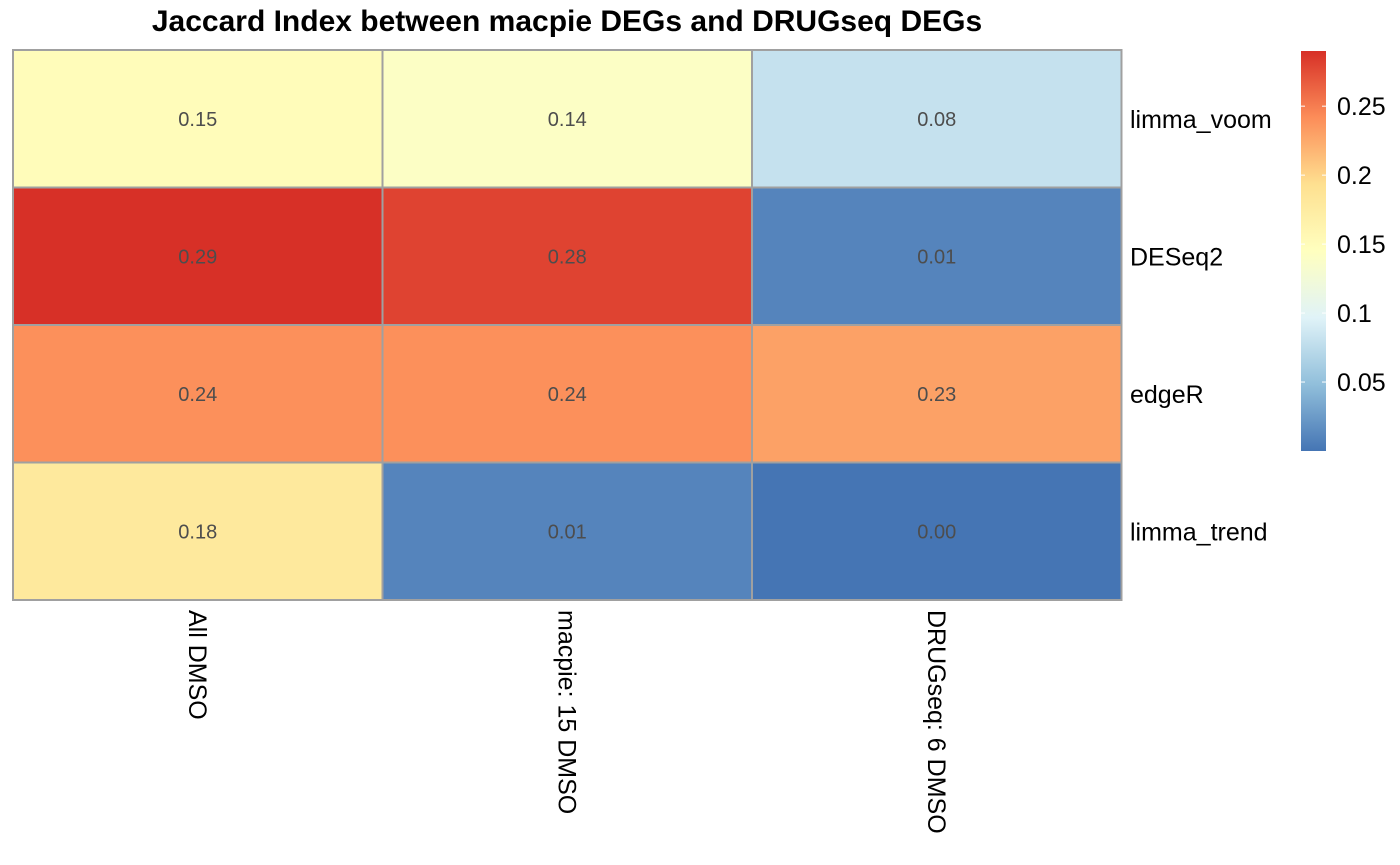 This screenshot has width=1400, height=865. Describe the element at coordinates (1361, 245) in the screenshot. I see `legend-tick-label: 0.15` at that location.